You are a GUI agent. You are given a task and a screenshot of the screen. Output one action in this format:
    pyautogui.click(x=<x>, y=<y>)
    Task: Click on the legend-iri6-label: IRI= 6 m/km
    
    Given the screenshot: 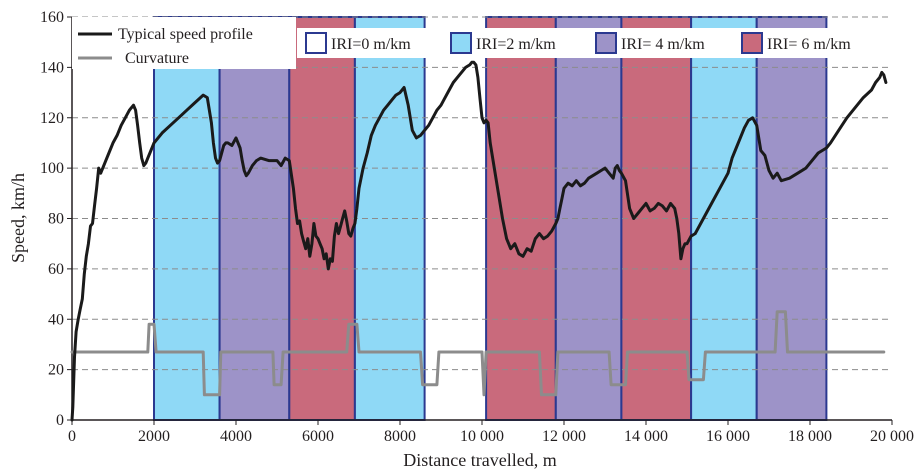 What is the action you would take?
    pyautogui.click(x=809, y=44)
    